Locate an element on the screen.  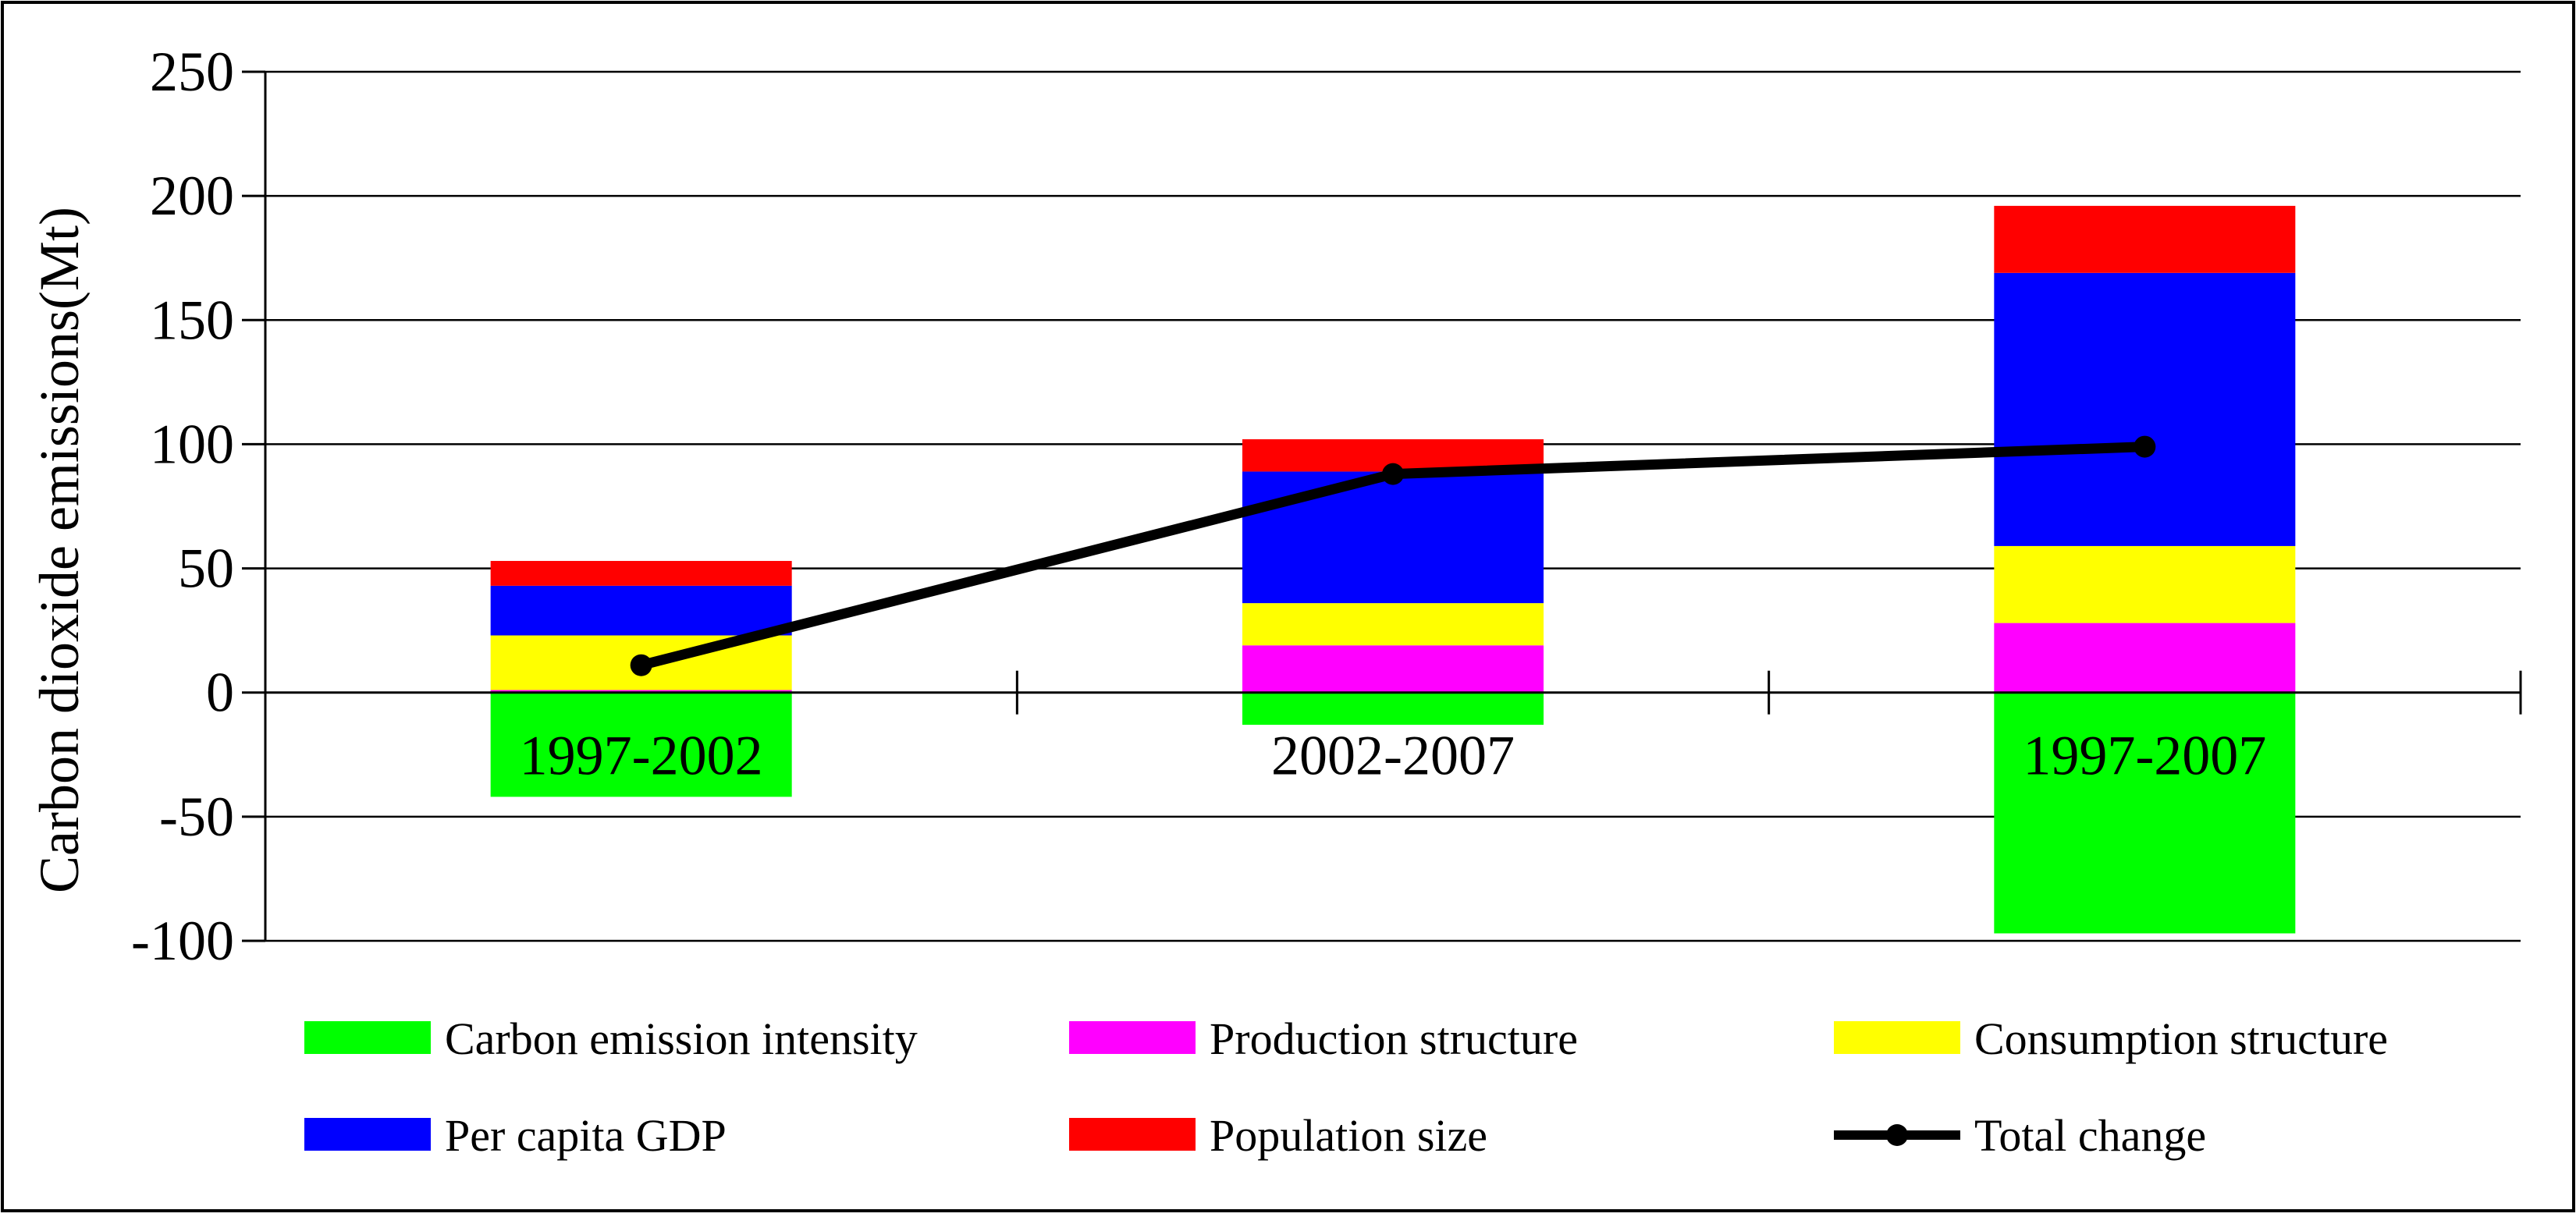
legend-label: Population size is located at coordinates (1348, 1135).